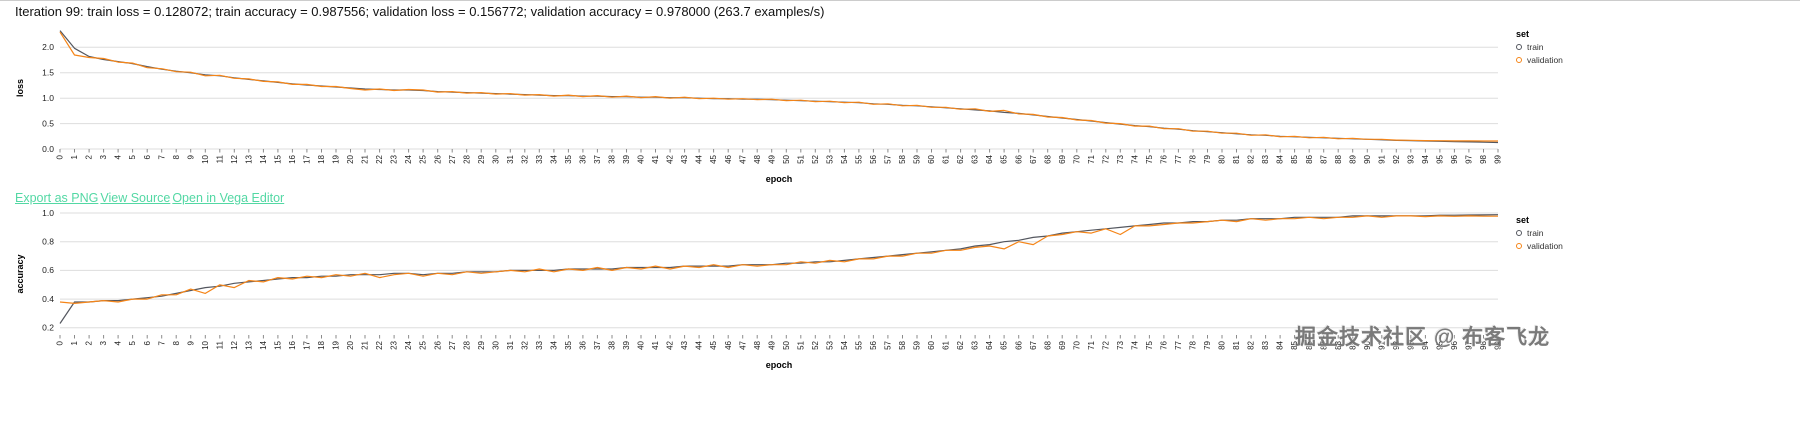  Describe the element at coordinates (1483, 158) in the screenshot. I see `svg-text: 98` at that location.